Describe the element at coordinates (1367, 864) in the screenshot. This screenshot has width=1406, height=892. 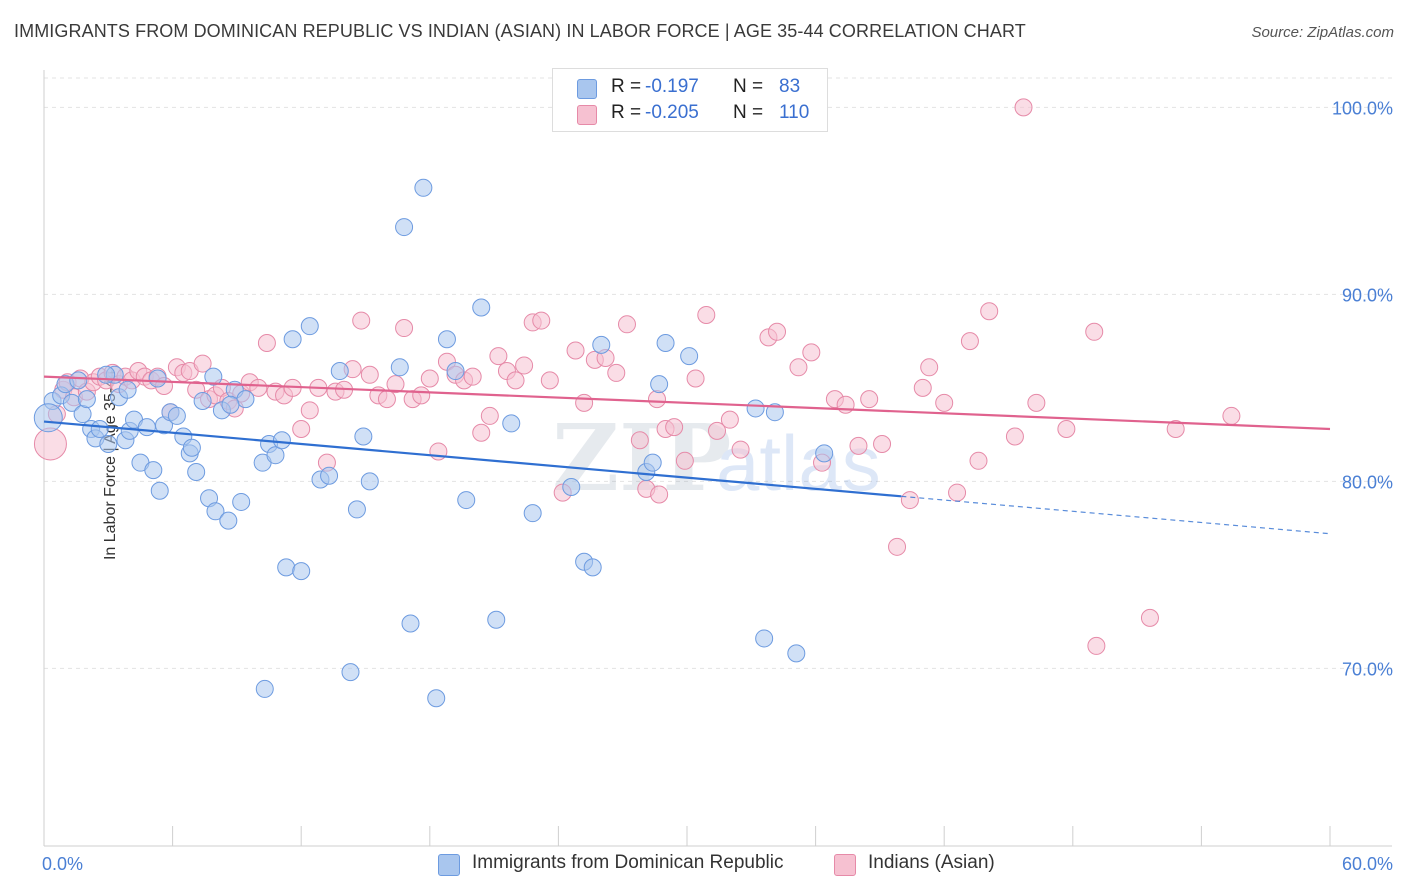
I see `x-tick-label: 60.0%` at that location.